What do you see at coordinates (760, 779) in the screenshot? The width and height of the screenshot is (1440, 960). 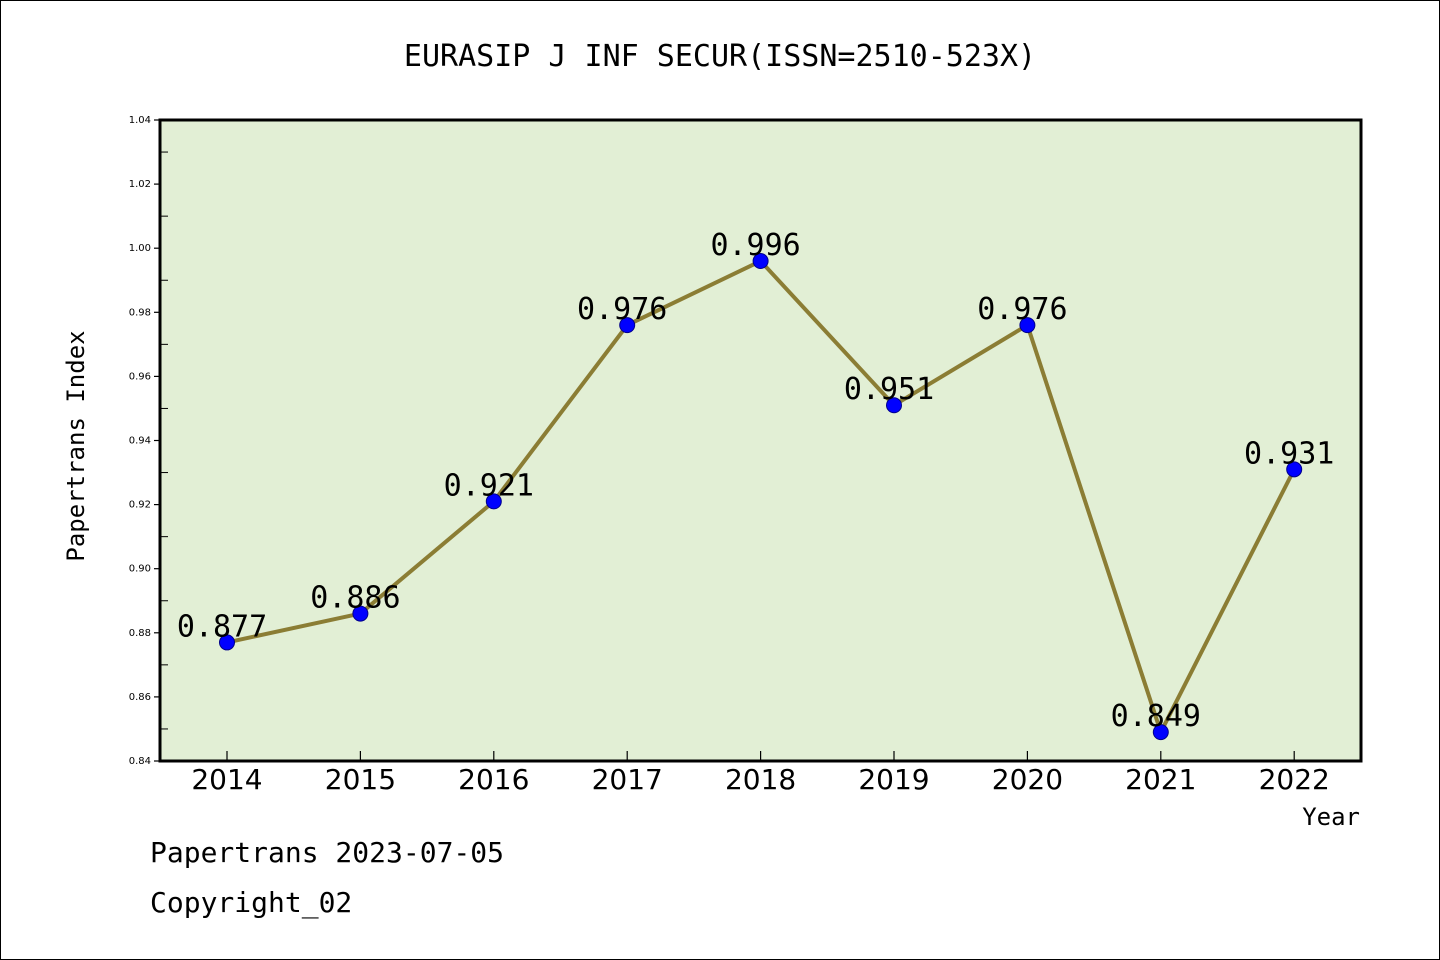 I see `x-tick-label: 2018` at bounding box center [760, 779].